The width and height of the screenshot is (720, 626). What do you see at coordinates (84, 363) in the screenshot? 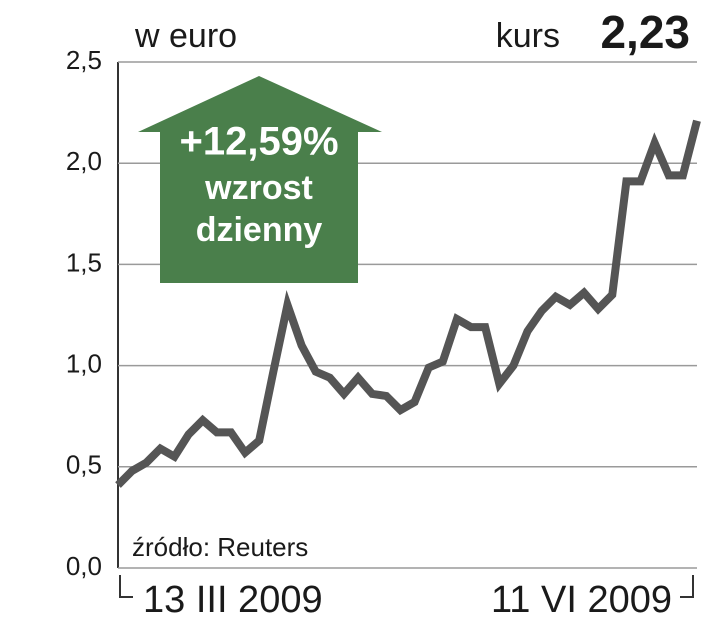
I see `y-tick-label: 1,0` at bounding box center [84, 363].